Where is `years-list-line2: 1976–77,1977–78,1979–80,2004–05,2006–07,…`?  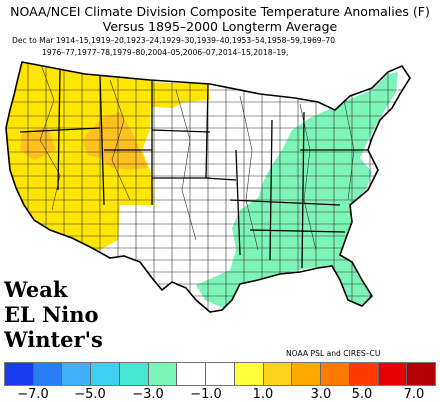
years-list-line2: 1976–77,1977–78,1979–80,2004–05,2006–07,… is located at coordinates (165, 52).